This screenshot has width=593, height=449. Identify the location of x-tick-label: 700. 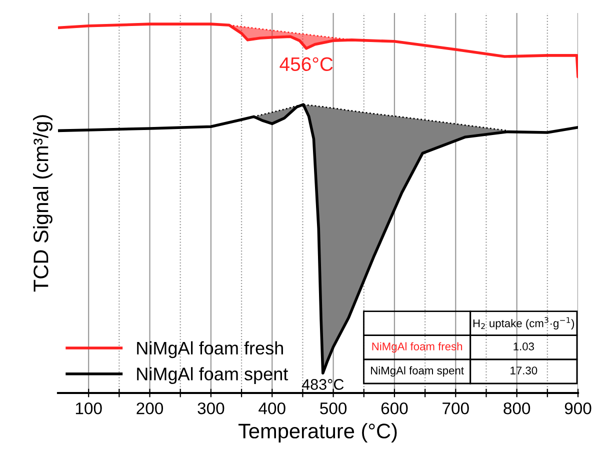
(455, 408).